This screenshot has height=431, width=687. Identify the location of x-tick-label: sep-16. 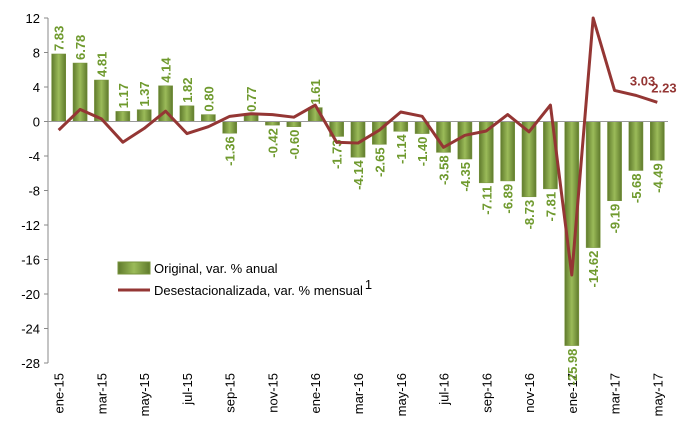
(486, 393).